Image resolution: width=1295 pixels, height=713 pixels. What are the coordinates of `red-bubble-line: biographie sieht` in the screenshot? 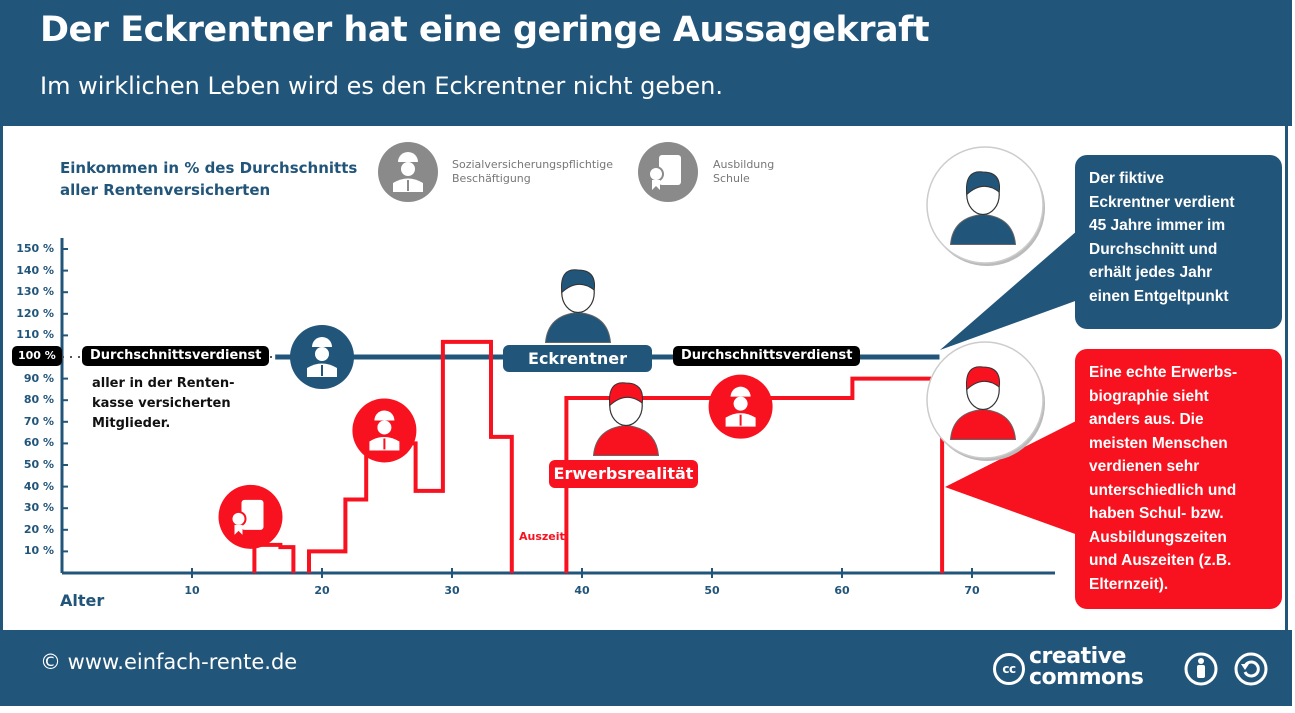 It's located at (1149, 396).